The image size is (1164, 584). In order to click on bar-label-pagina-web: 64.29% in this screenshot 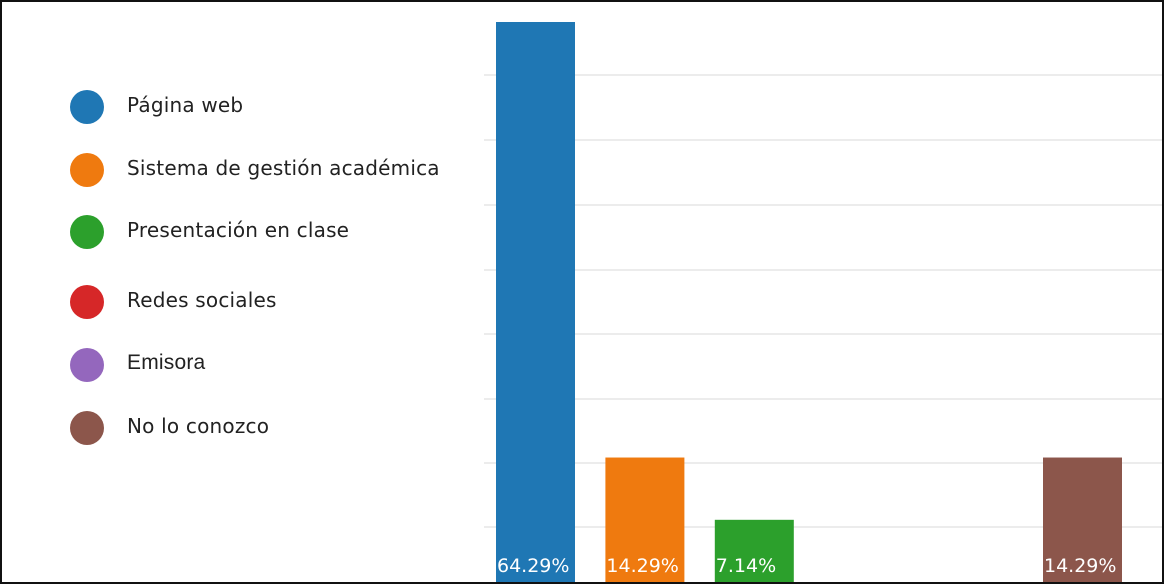, I will do `click(533, 566)`.